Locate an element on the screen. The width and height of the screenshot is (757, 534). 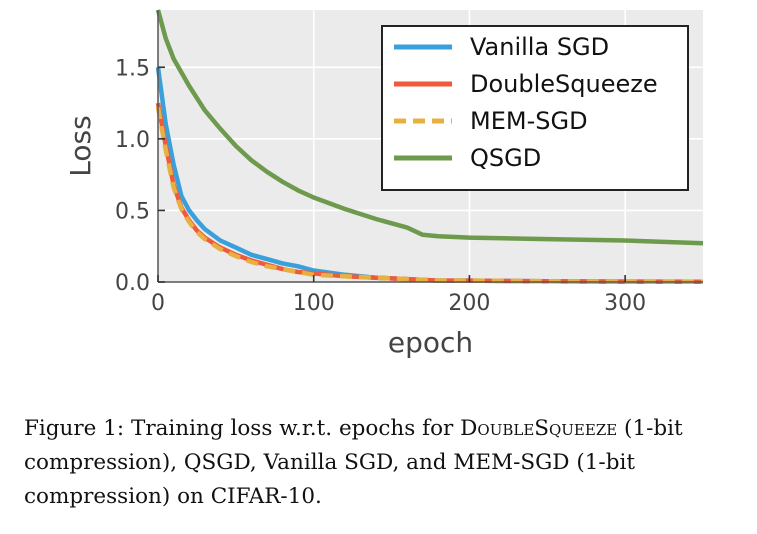
x-tick-label: 100 is located at coordinates (314, 303).